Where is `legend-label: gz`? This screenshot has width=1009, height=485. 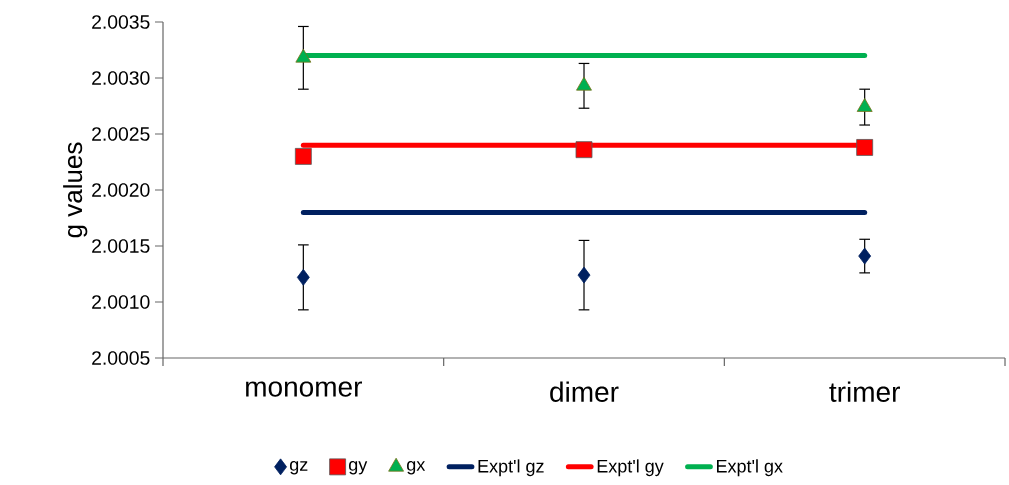 legend-label: gz is located at coordinates (299, 468).